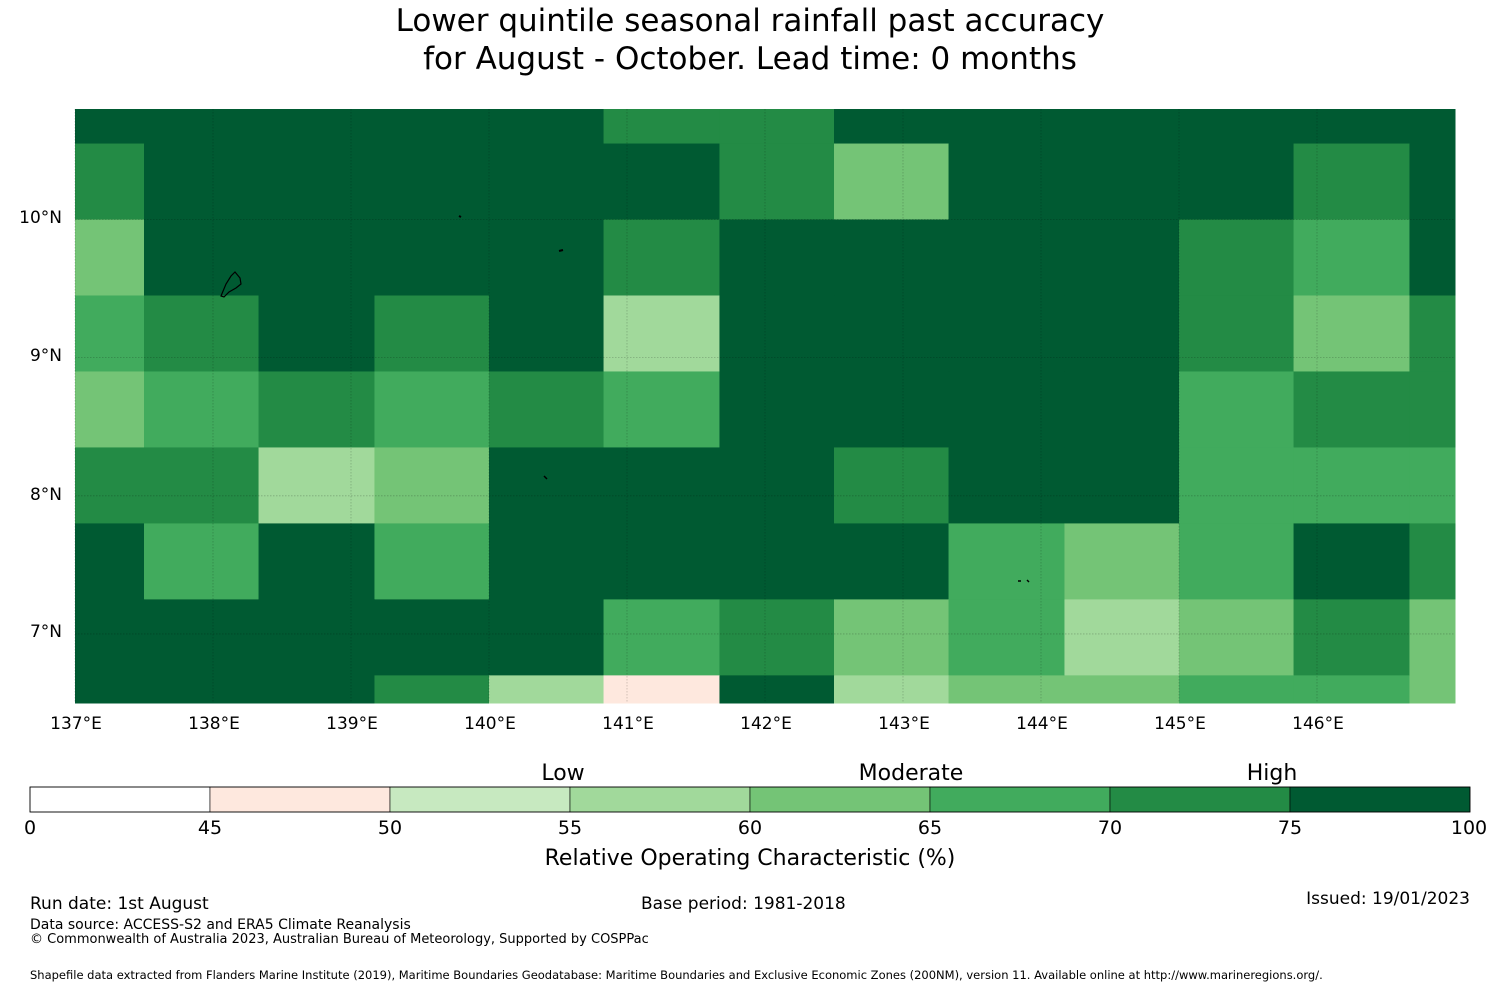 This screenshot has width=1500, height=990. I want to click on colorbar-tick: 0, so click(30, 828).